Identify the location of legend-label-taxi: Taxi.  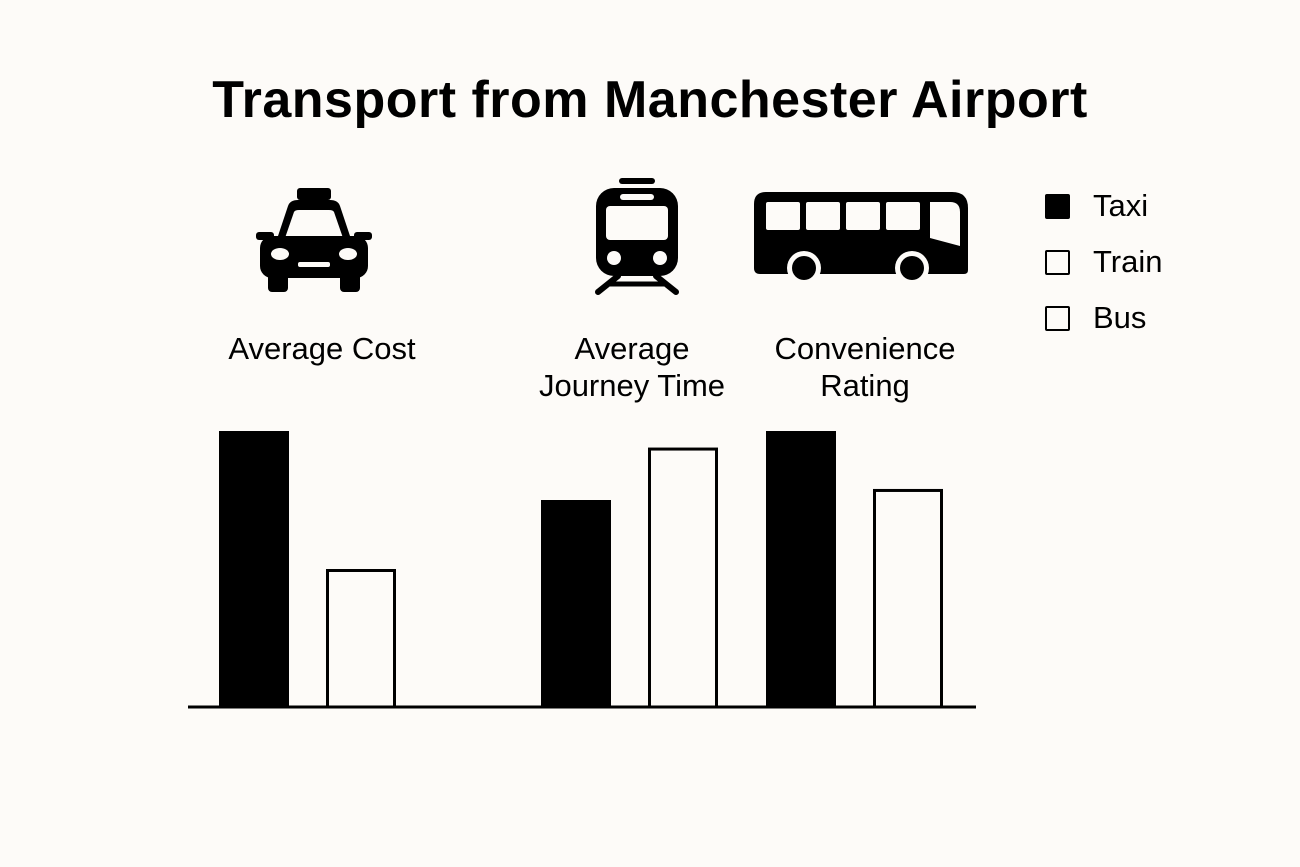
(1121, 205).